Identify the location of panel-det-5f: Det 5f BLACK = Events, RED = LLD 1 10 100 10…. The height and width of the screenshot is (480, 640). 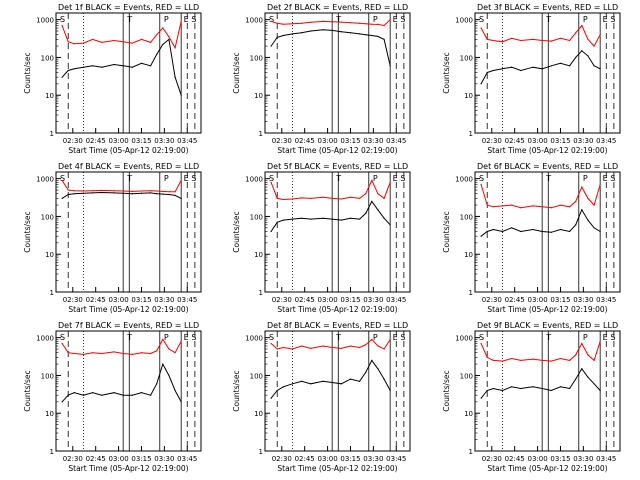
(321, 238).